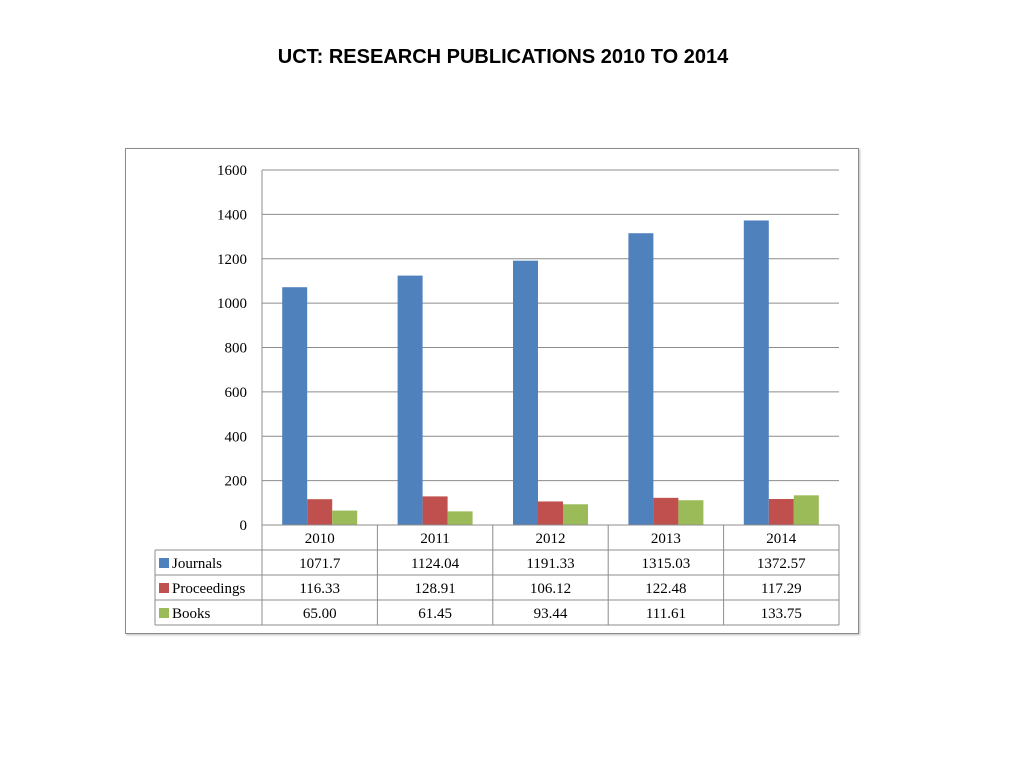 The width and height of the screenshot is (1024, 768). What do you see at coordinates (236, 437) in the screenshot?
I see `y-tick-label: 400` at bounding box center [236, 437].